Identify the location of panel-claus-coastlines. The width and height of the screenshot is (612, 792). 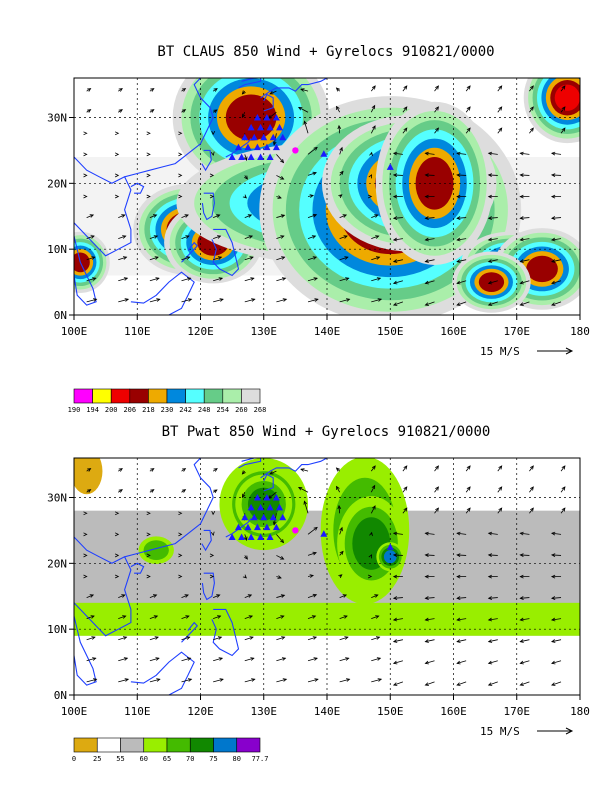
(202, 196).